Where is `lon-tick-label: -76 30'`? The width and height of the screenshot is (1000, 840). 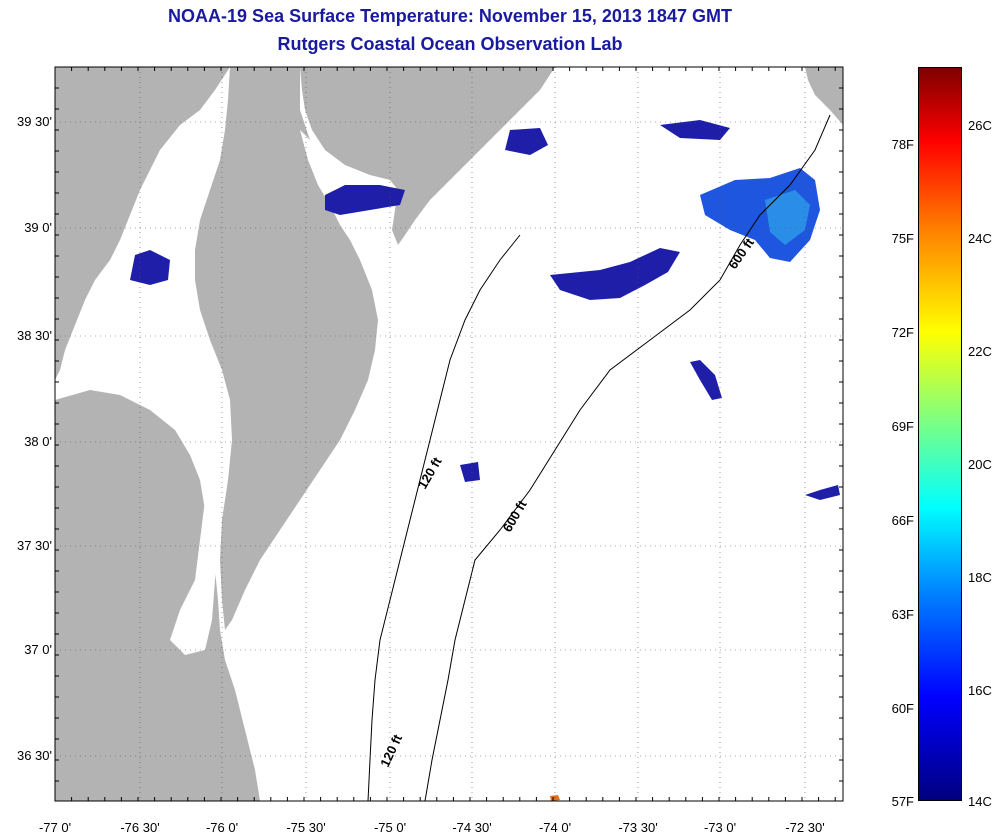
lon-tick-label: -76 30' is located at coordinates (140, 827).